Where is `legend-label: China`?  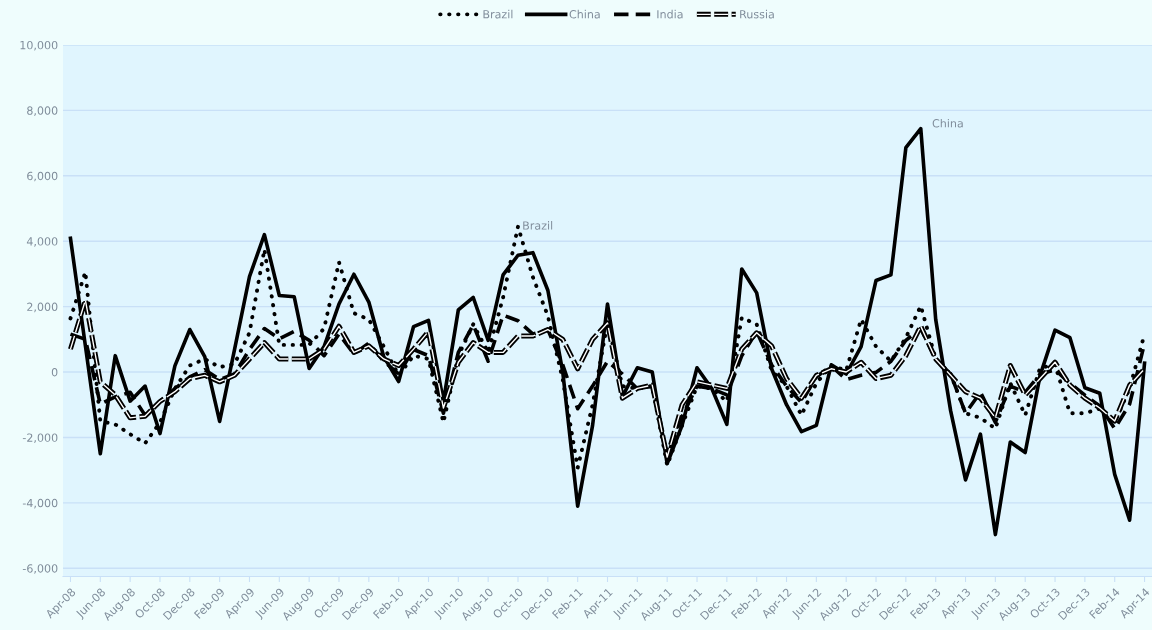
legend-label: China is located at coordinates (584, 14).